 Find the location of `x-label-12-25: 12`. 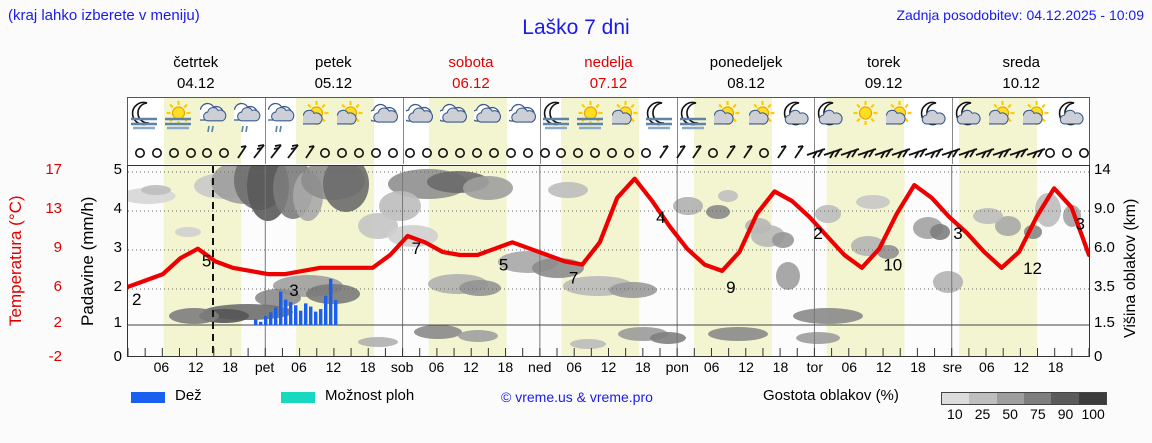

x-label-12-25: 12 is located at coordinates (1021, 367).